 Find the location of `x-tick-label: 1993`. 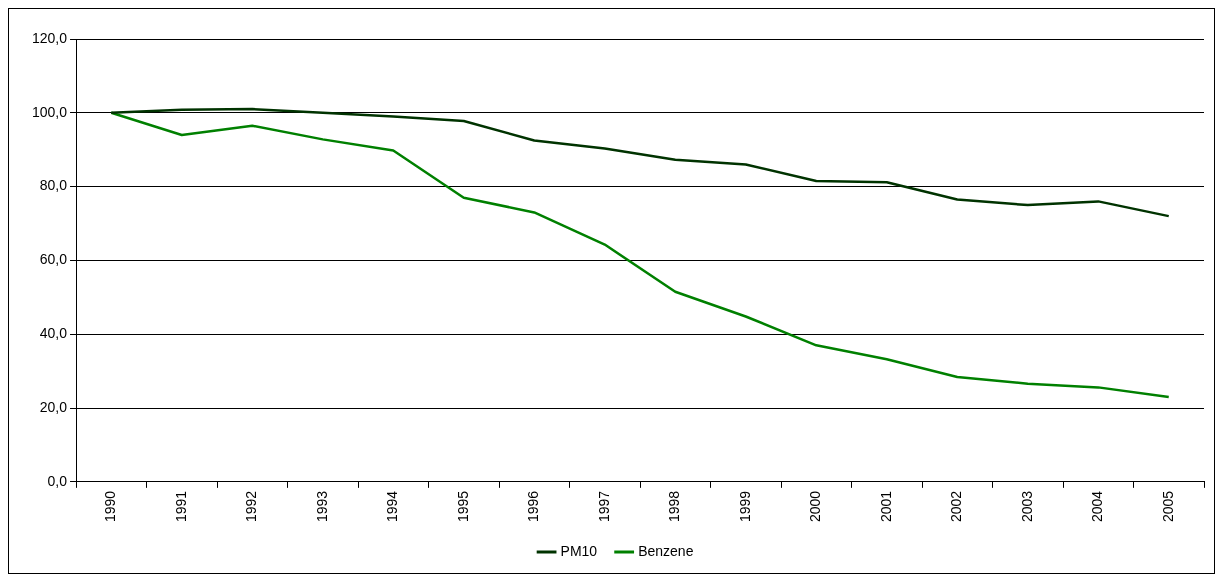

x-tick-label: 1993 is located at coordinates (321, 506).